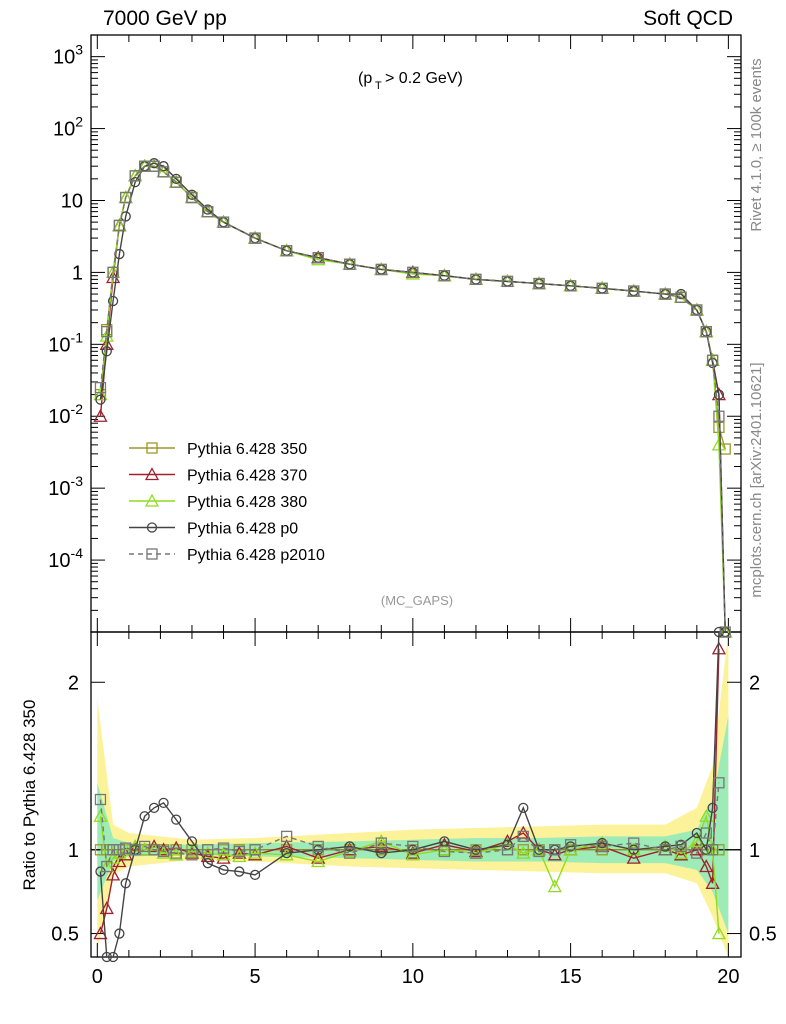 The width and height of the screenshot is (786, 1024). I want to click on main-ytick-label: 10², so click(68, 127).